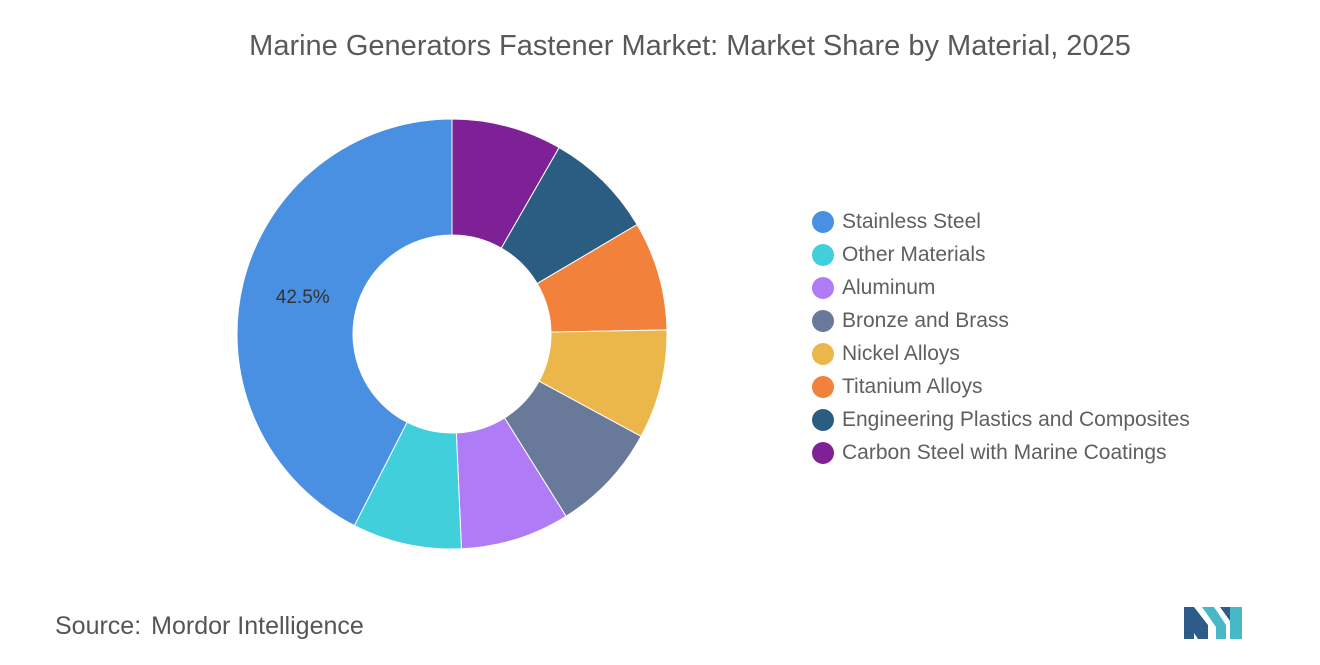 The image size is (1320, 665). What do you see at coordinates (1004, 452) in the screenshot?
I see `legend-label: Carbon Steel with Marine Coatings` at bounding box center [1004, 452].